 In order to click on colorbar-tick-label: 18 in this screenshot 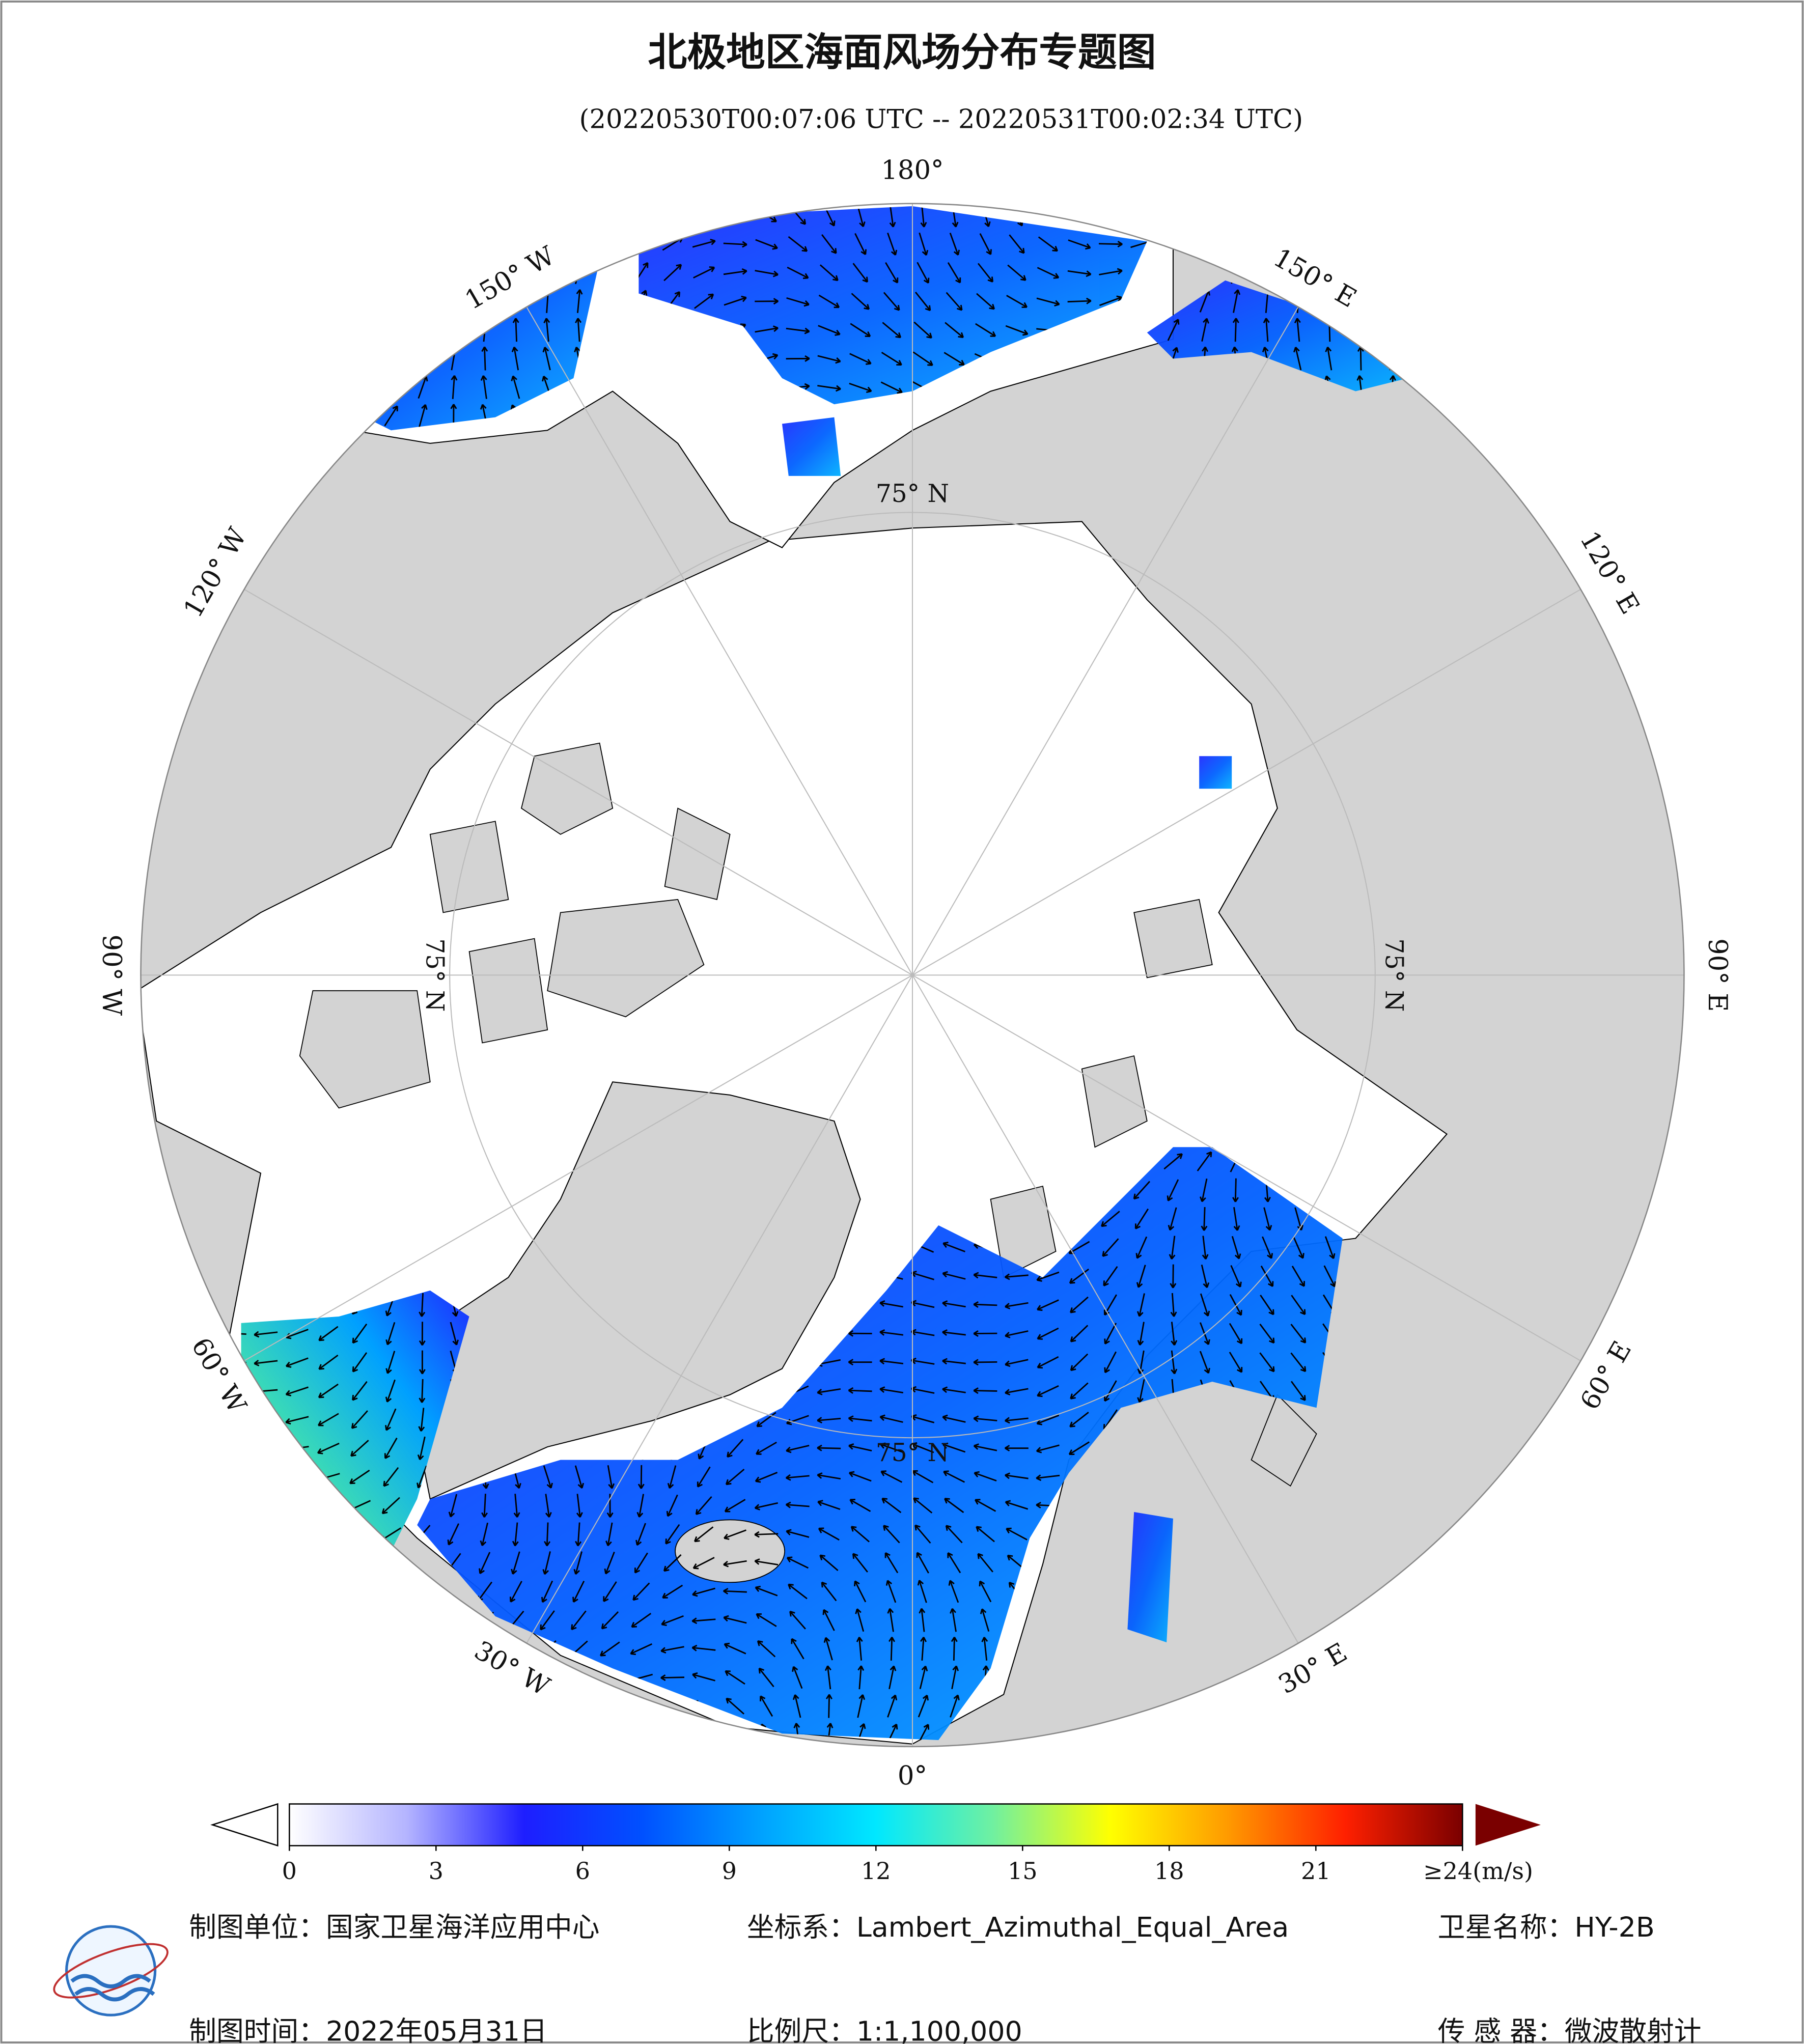, I will do `click(1169, 1871)`.